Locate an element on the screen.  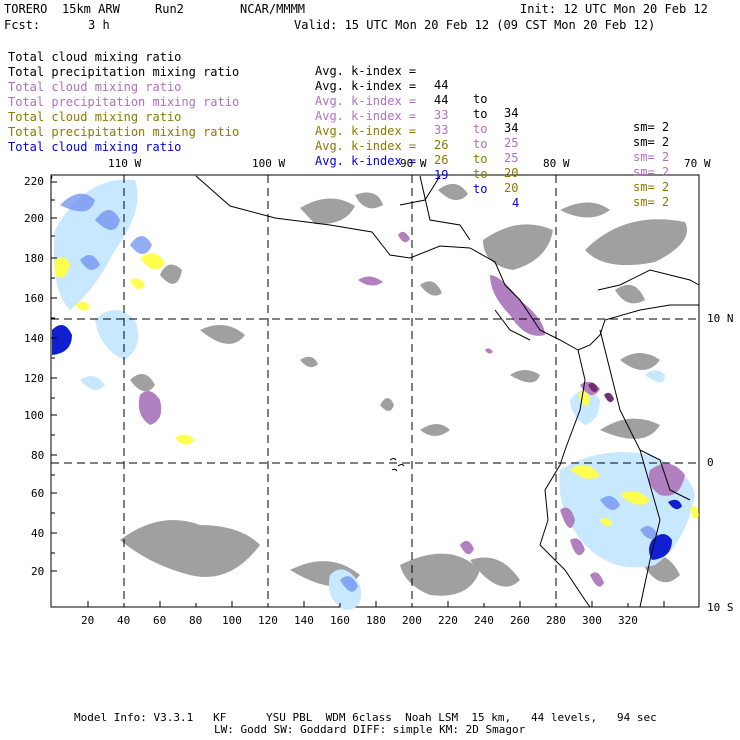
y-tick-label: 220 is located at coordinates (34, 181).